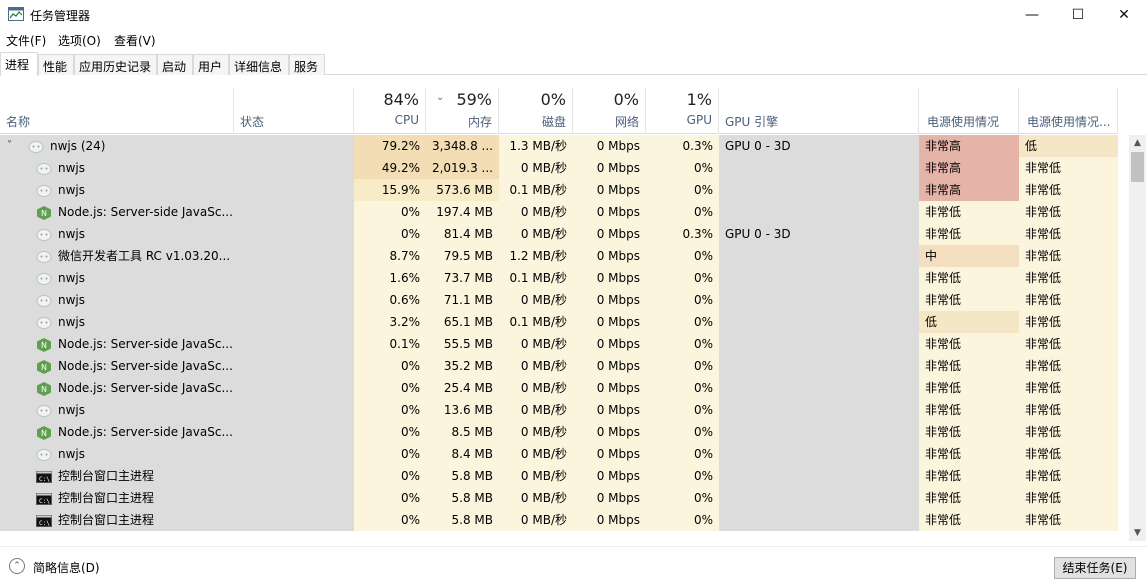 The width and height of the screenshot is (1147, 584). I want to click on scroll-thumb, so click(1137, 167).